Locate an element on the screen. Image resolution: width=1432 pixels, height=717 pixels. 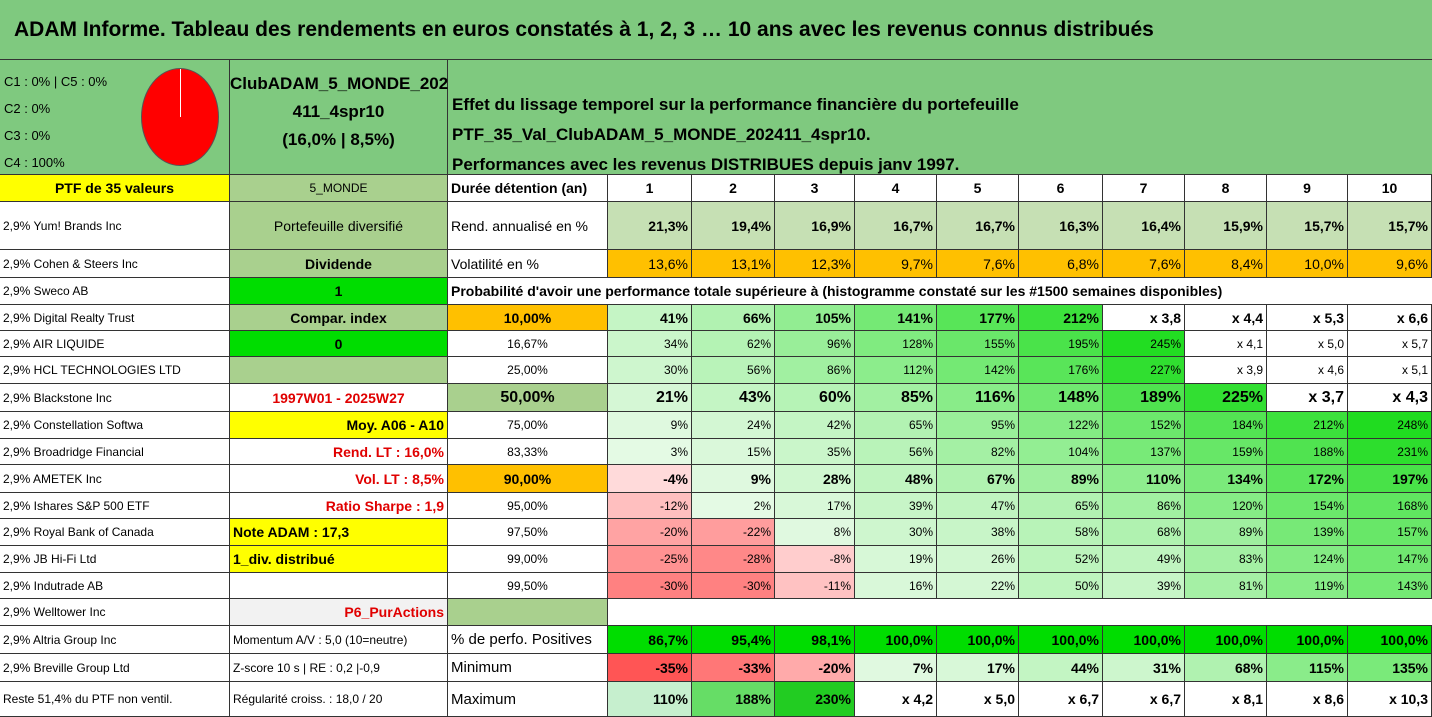
info-cell: Régularité croiss. : 18,0 / 20 is located at coordinates (339, 699).